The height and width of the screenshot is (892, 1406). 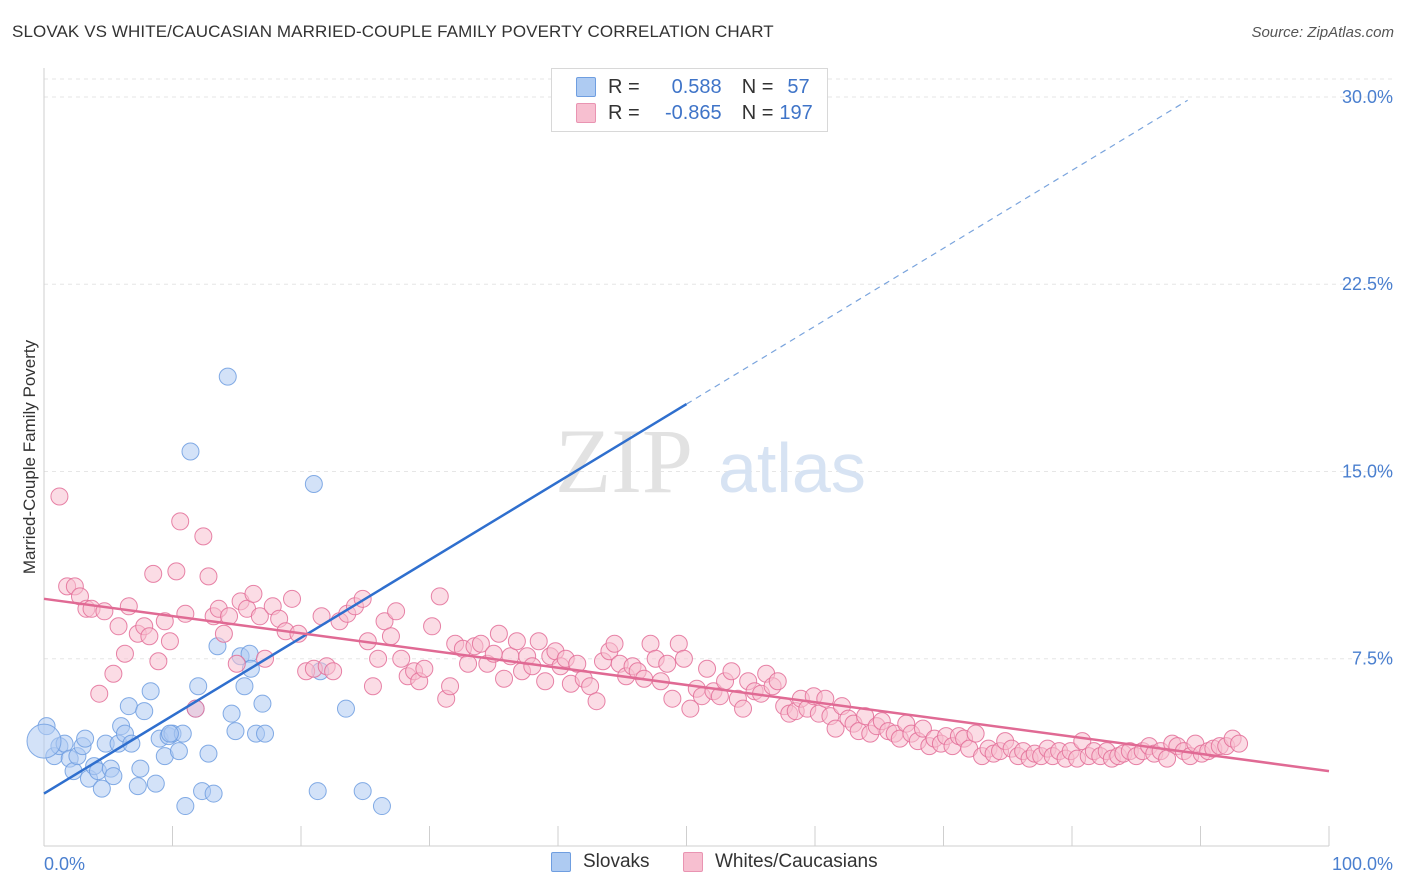 I want to click on bottom-legend-whites: Whites/Caucasians, so click(x=780, y=862).